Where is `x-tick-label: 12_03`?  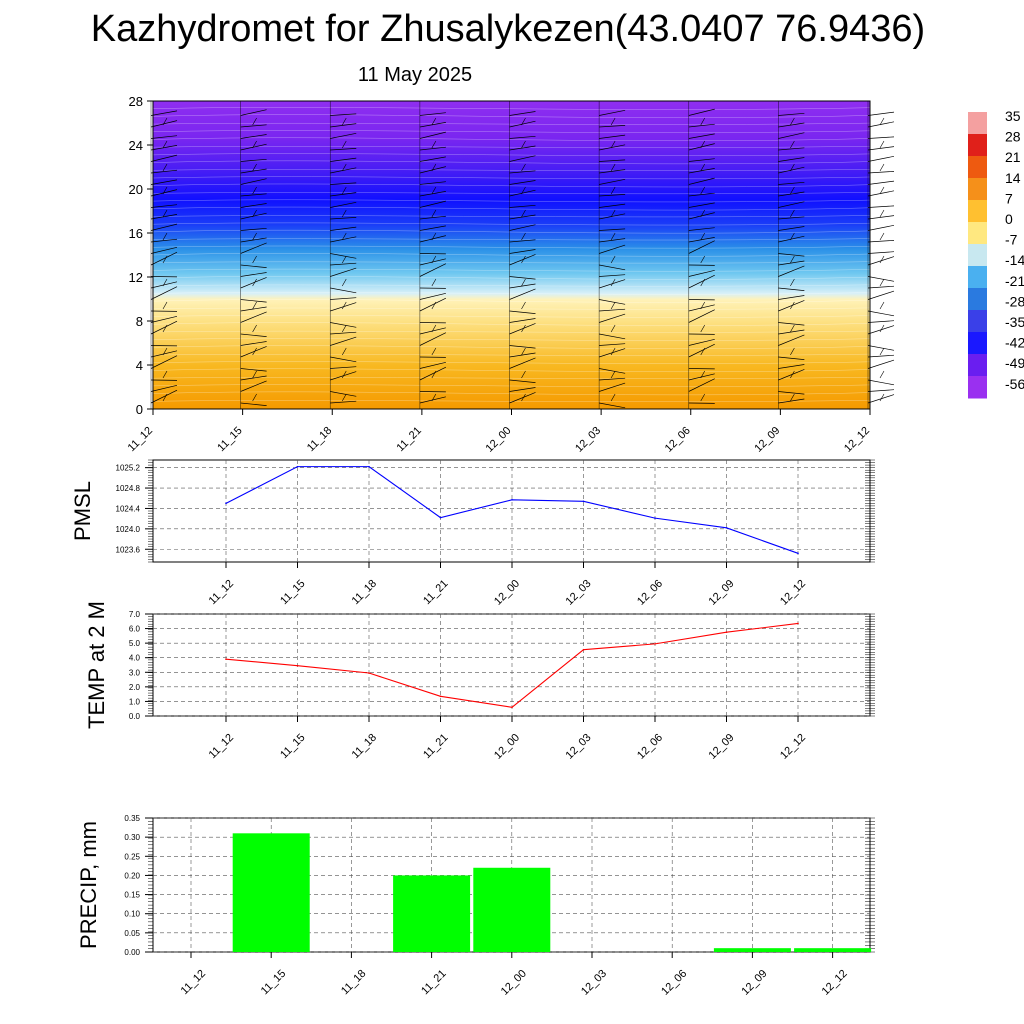 x-tick-label: 12_03 is located at coordinates (594, 983).